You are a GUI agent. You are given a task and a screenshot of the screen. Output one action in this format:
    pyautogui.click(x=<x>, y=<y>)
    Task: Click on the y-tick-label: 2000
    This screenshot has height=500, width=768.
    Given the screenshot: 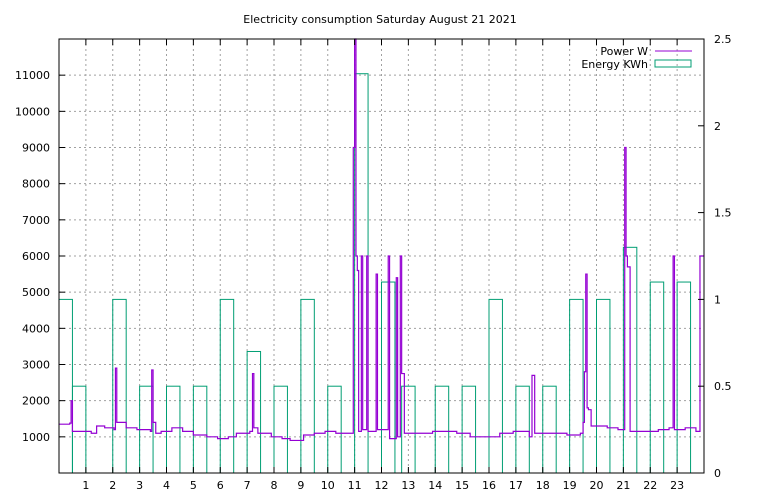 What is the action you would take?
    pyautogui.click(x=36, y=401)
    